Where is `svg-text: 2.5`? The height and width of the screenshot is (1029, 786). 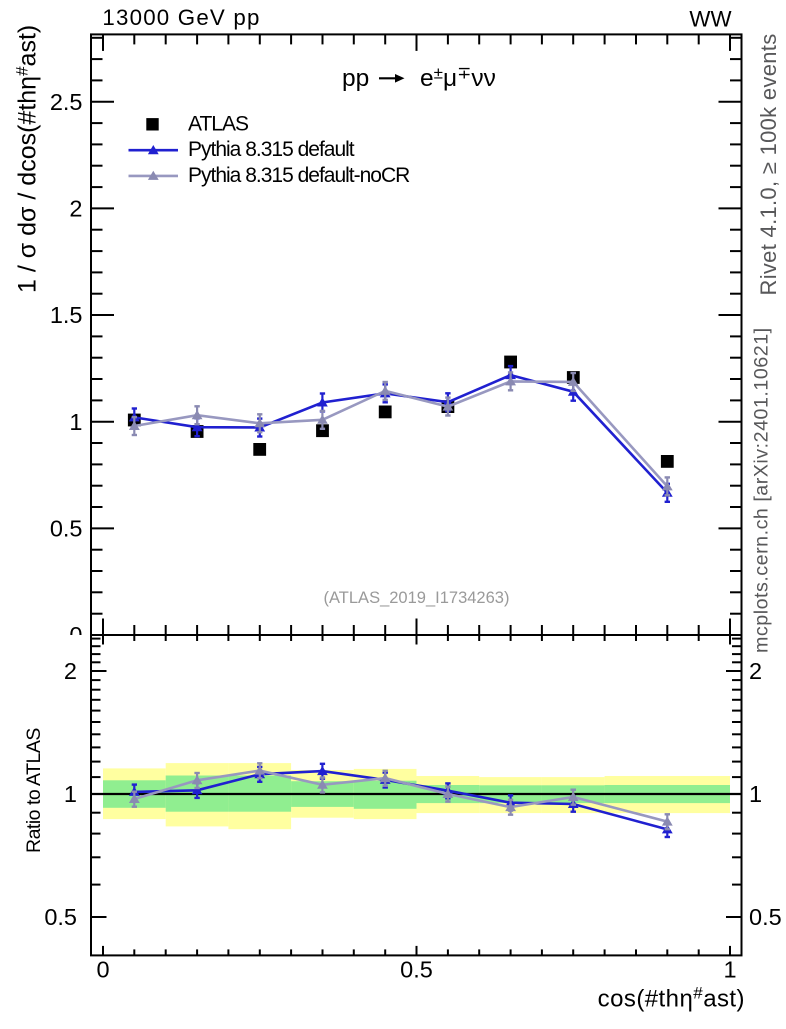 svg-text: 2.5 is located at coordinates (66, 102).